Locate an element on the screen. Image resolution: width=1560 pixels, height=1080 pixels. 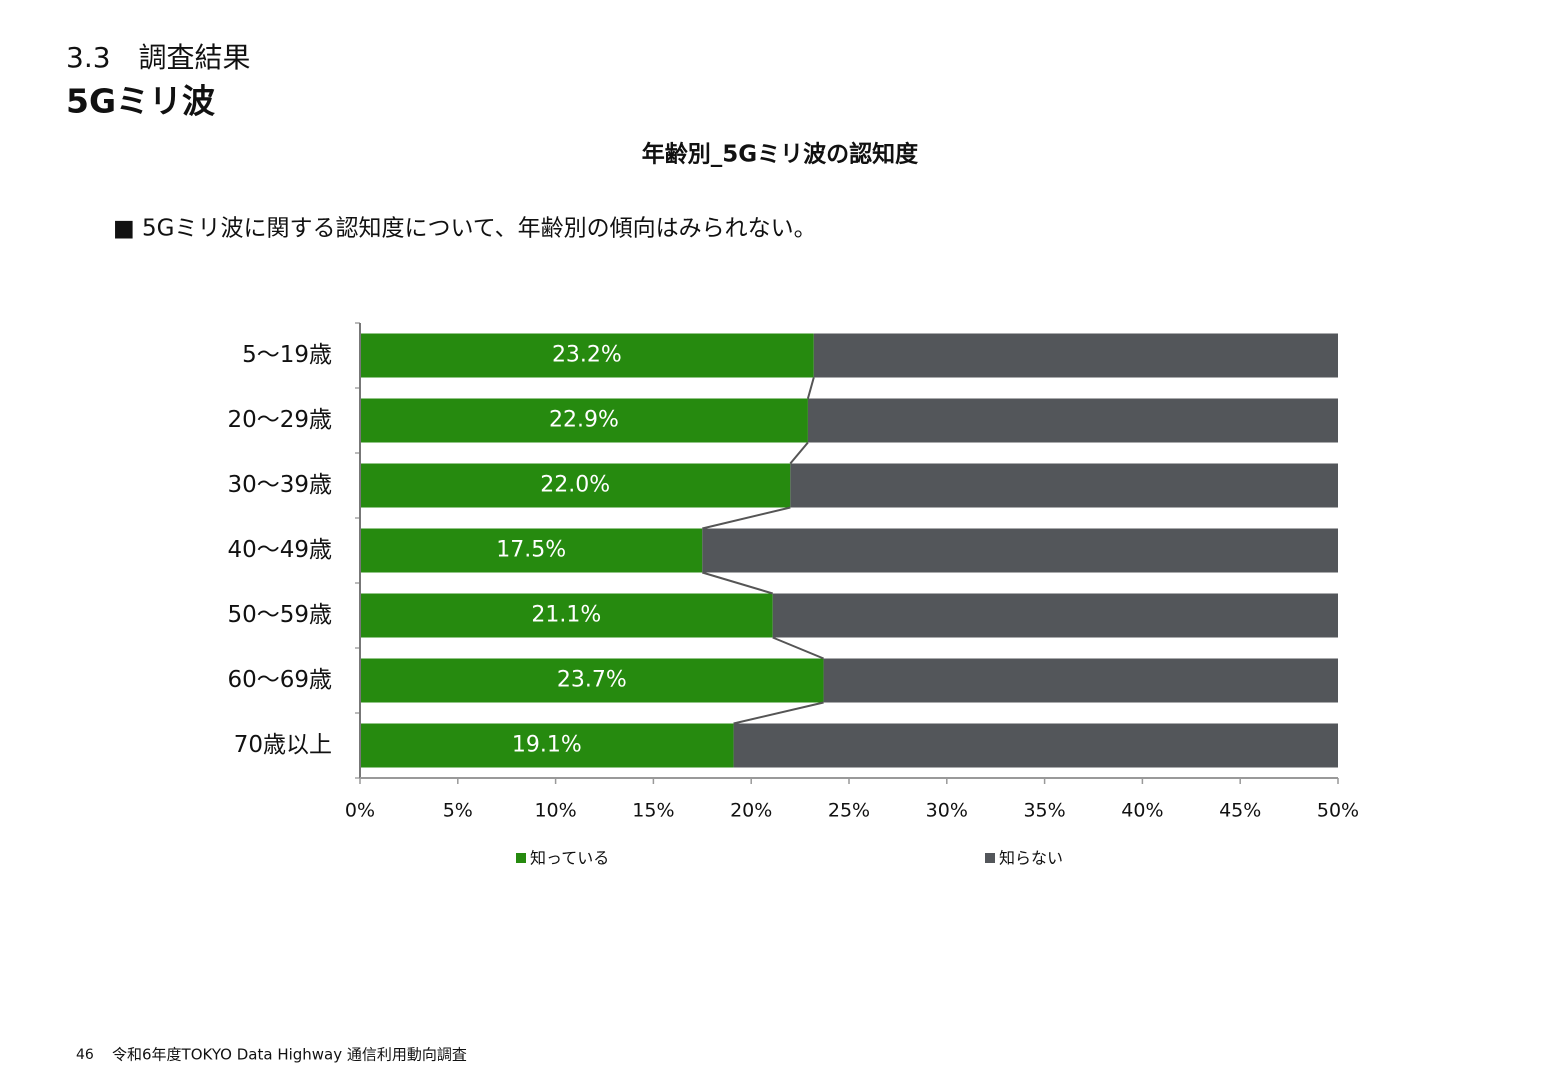
data-label: 23.2% is located at coordinates (587, 355).